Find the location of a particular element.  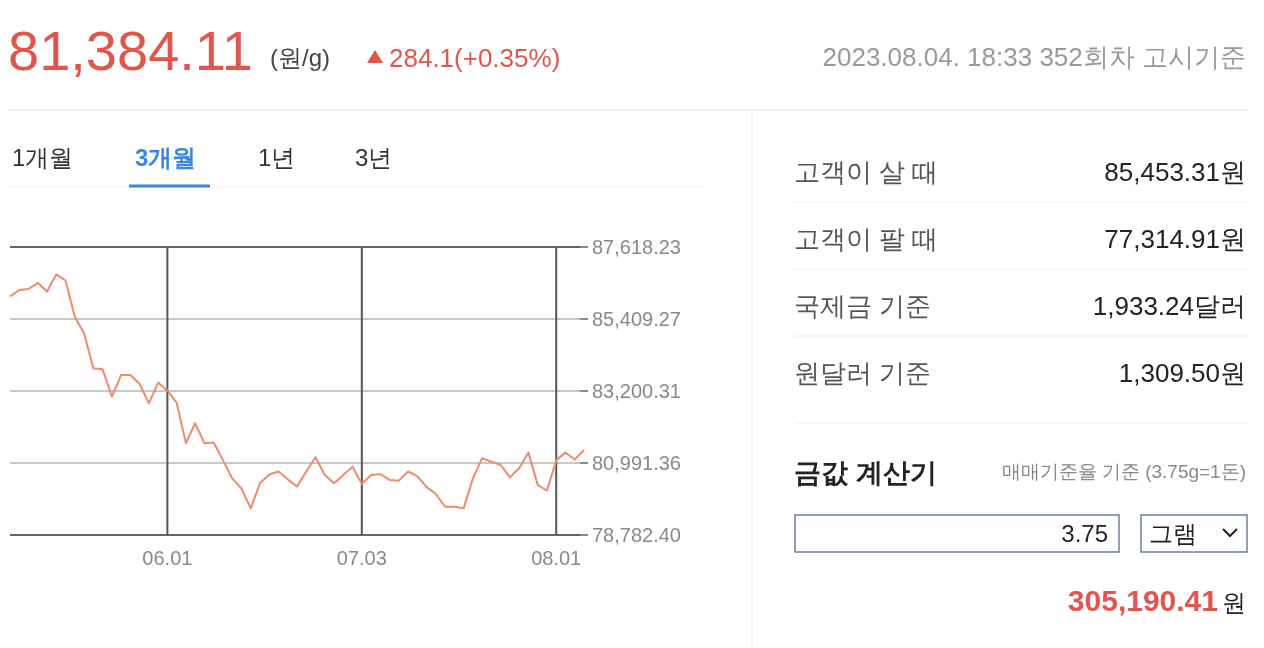

text: 284.1(+0.35%) is located at coordinates (475, 58).